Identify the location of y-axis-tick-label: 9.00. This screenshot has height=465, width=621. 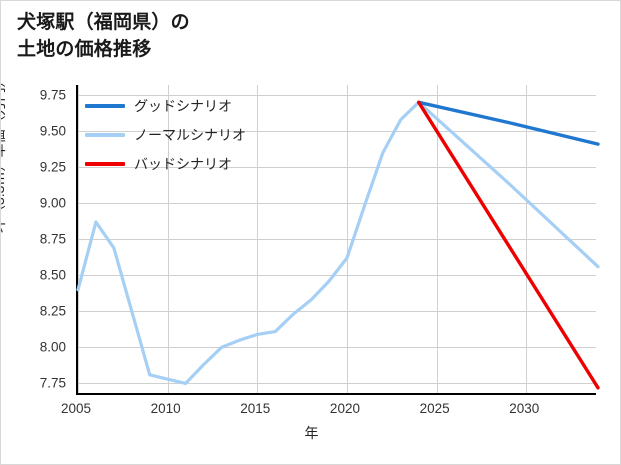
(52, 203).